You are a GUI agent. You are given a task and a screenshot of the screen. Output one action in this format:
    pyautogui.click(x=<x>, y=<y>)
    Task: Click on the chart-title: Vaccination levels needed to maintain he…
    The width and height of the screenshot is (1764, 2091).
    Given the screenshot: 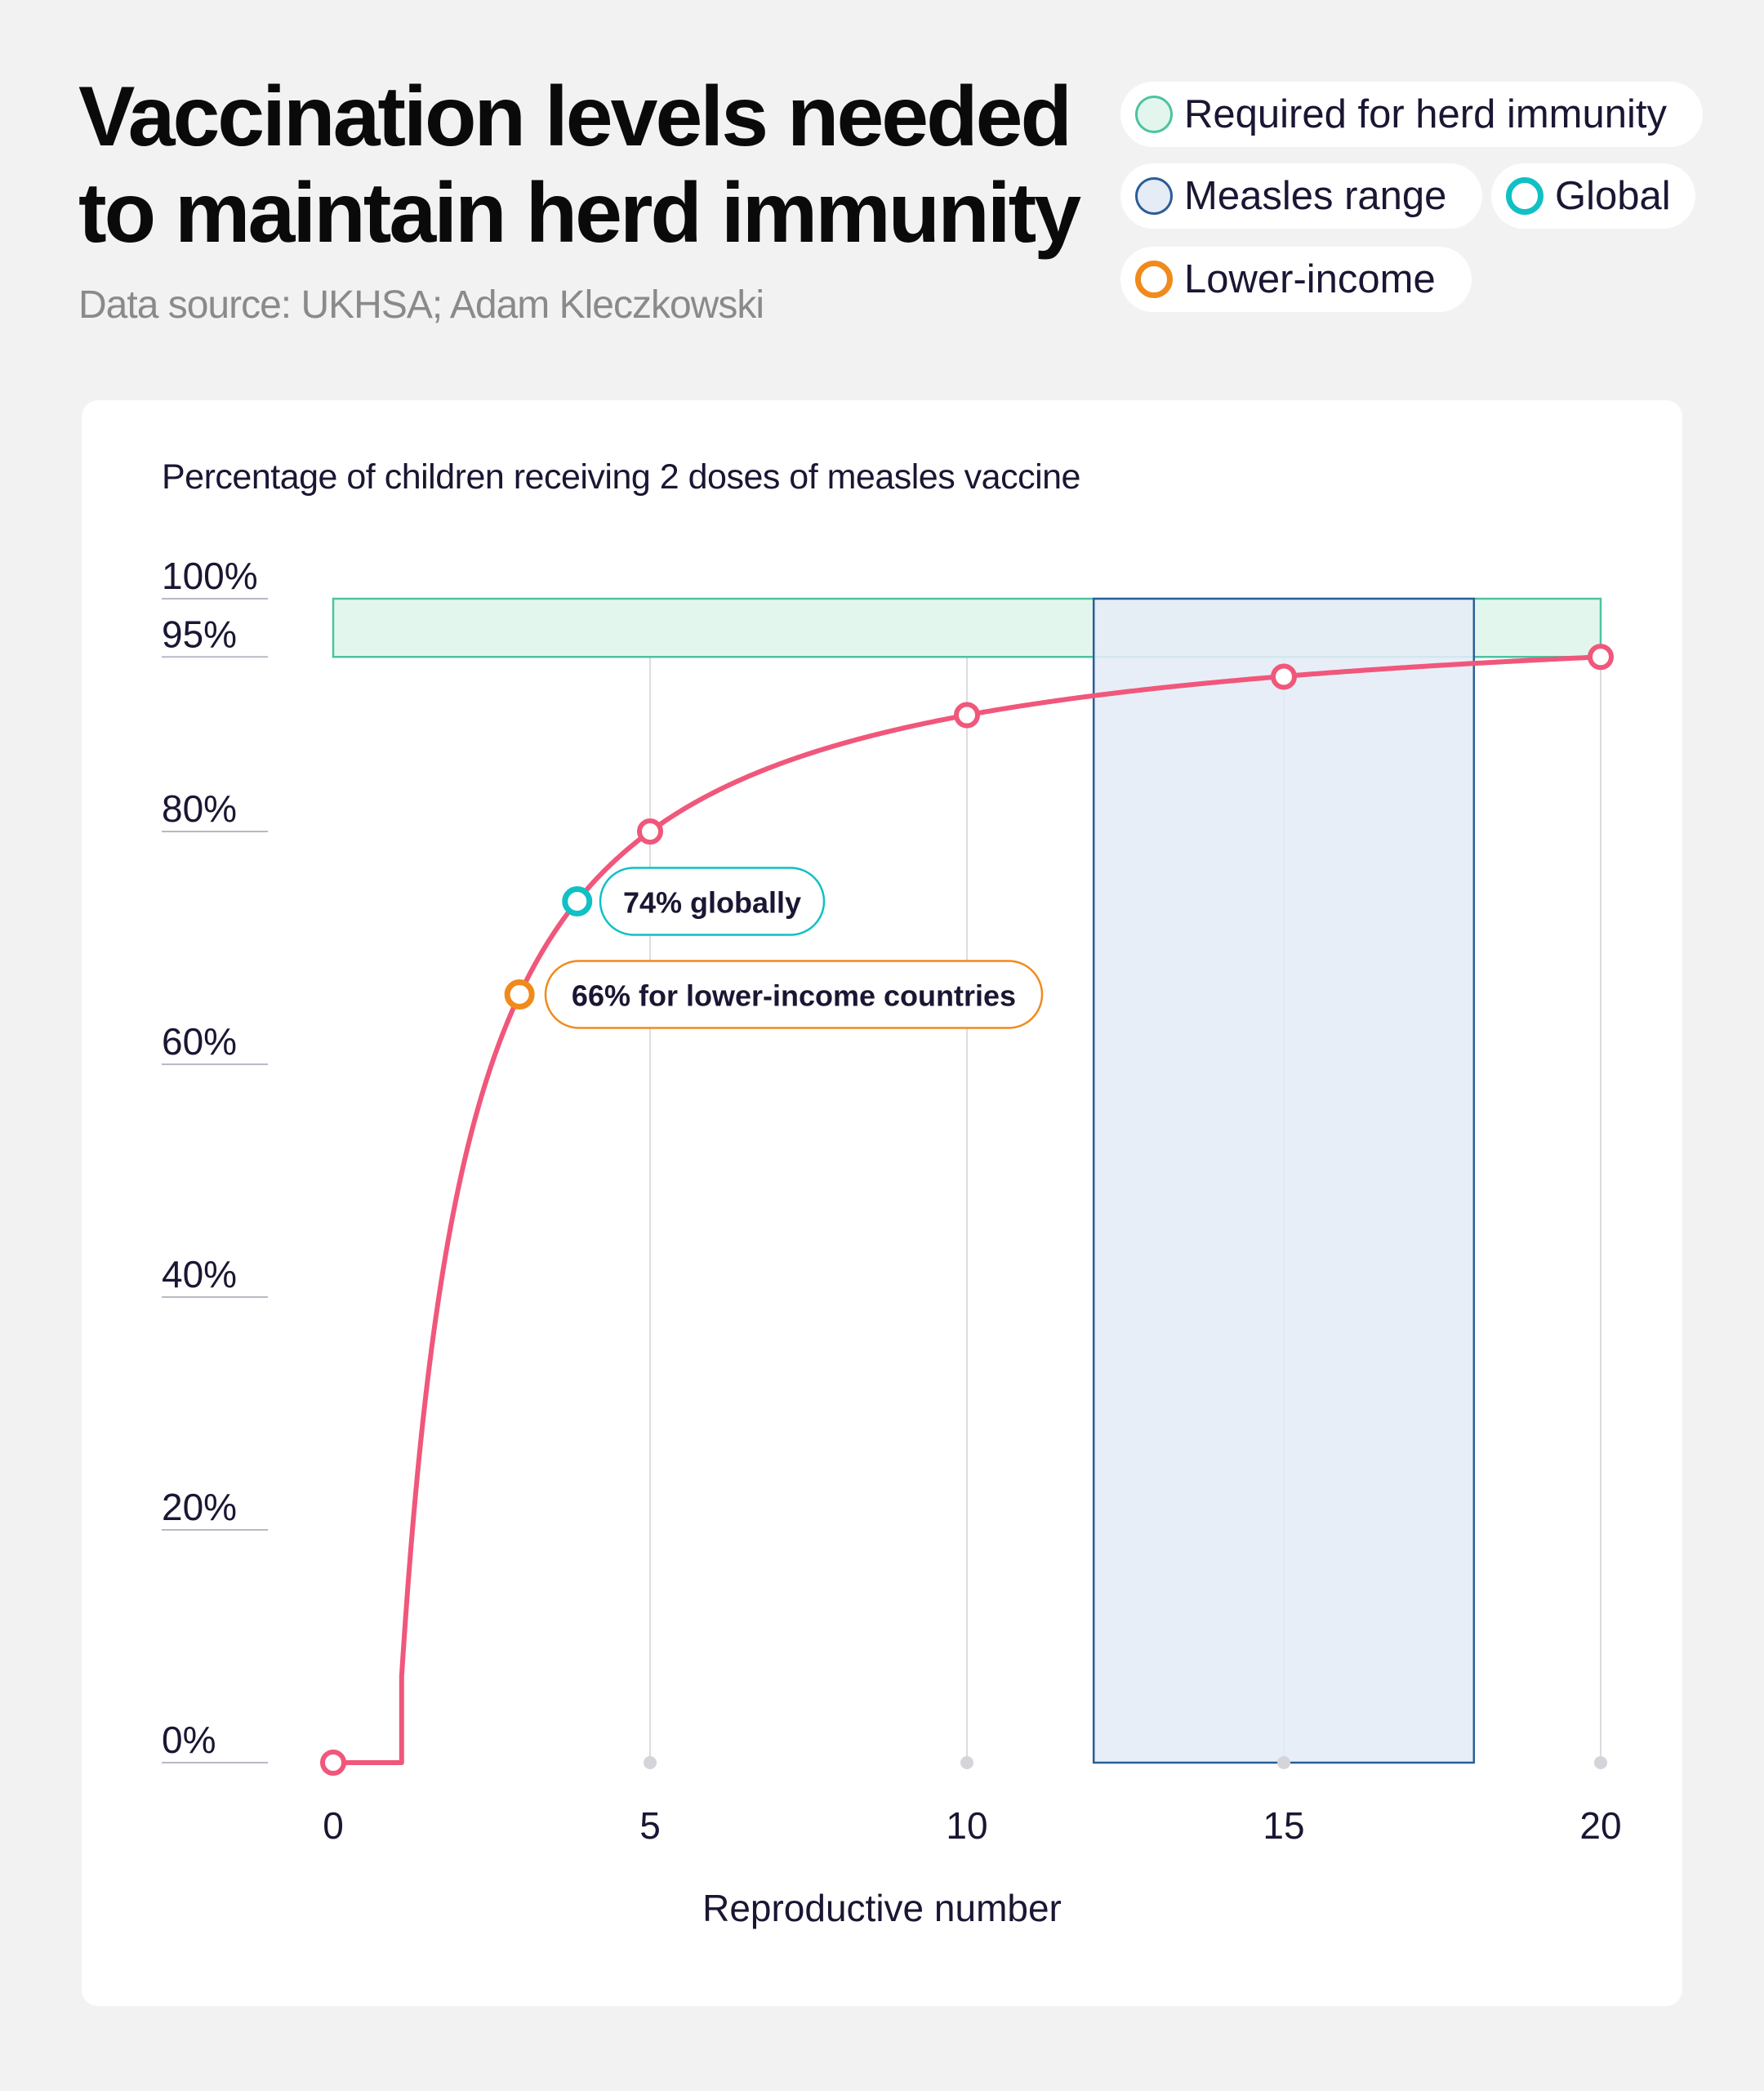 What is the action you would take?
    pyautogui.click(x=579, y=165)
    